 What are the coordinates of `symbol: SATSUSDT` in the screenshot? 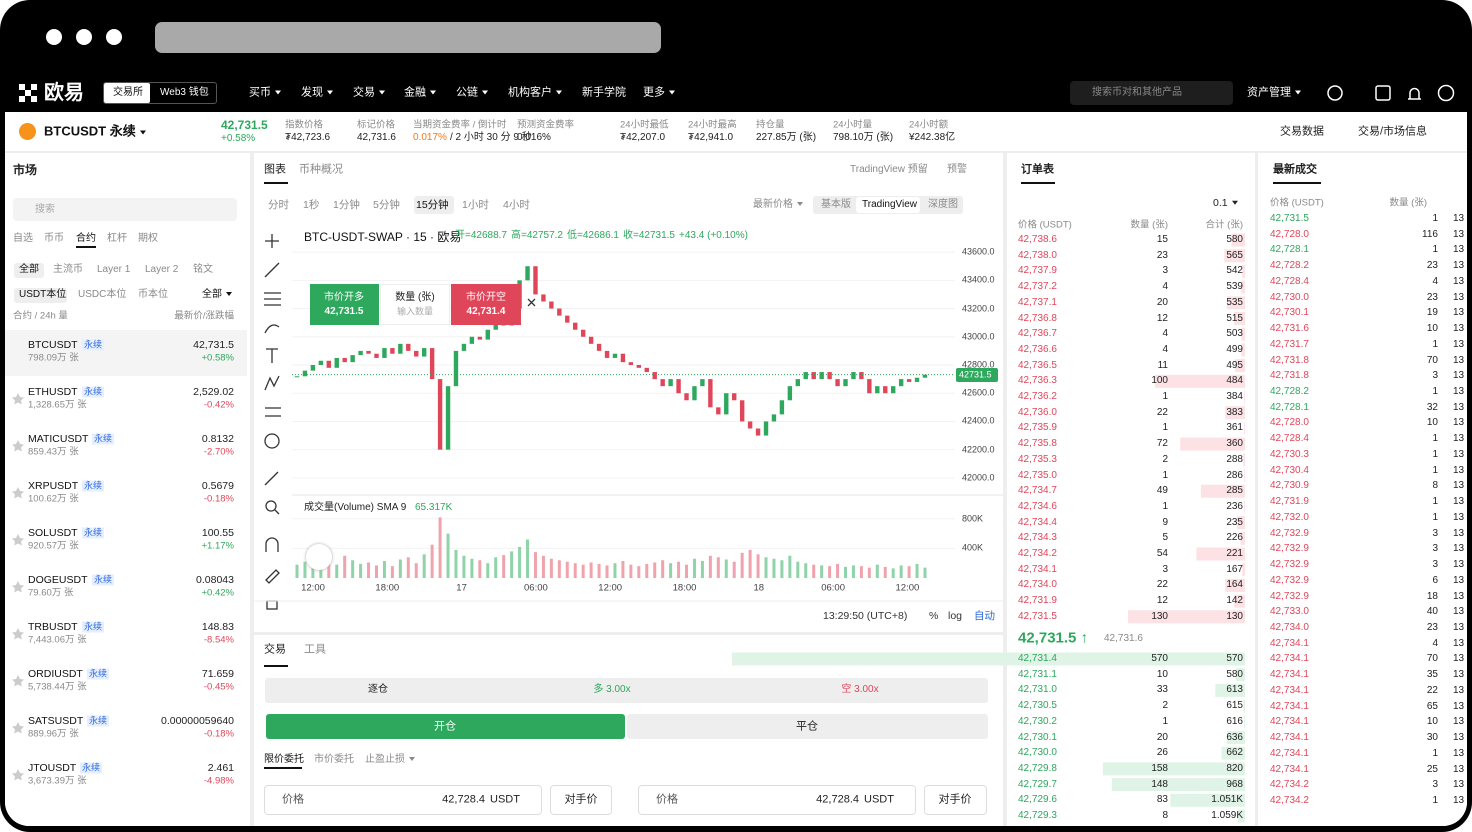 It's located at (56, 720).